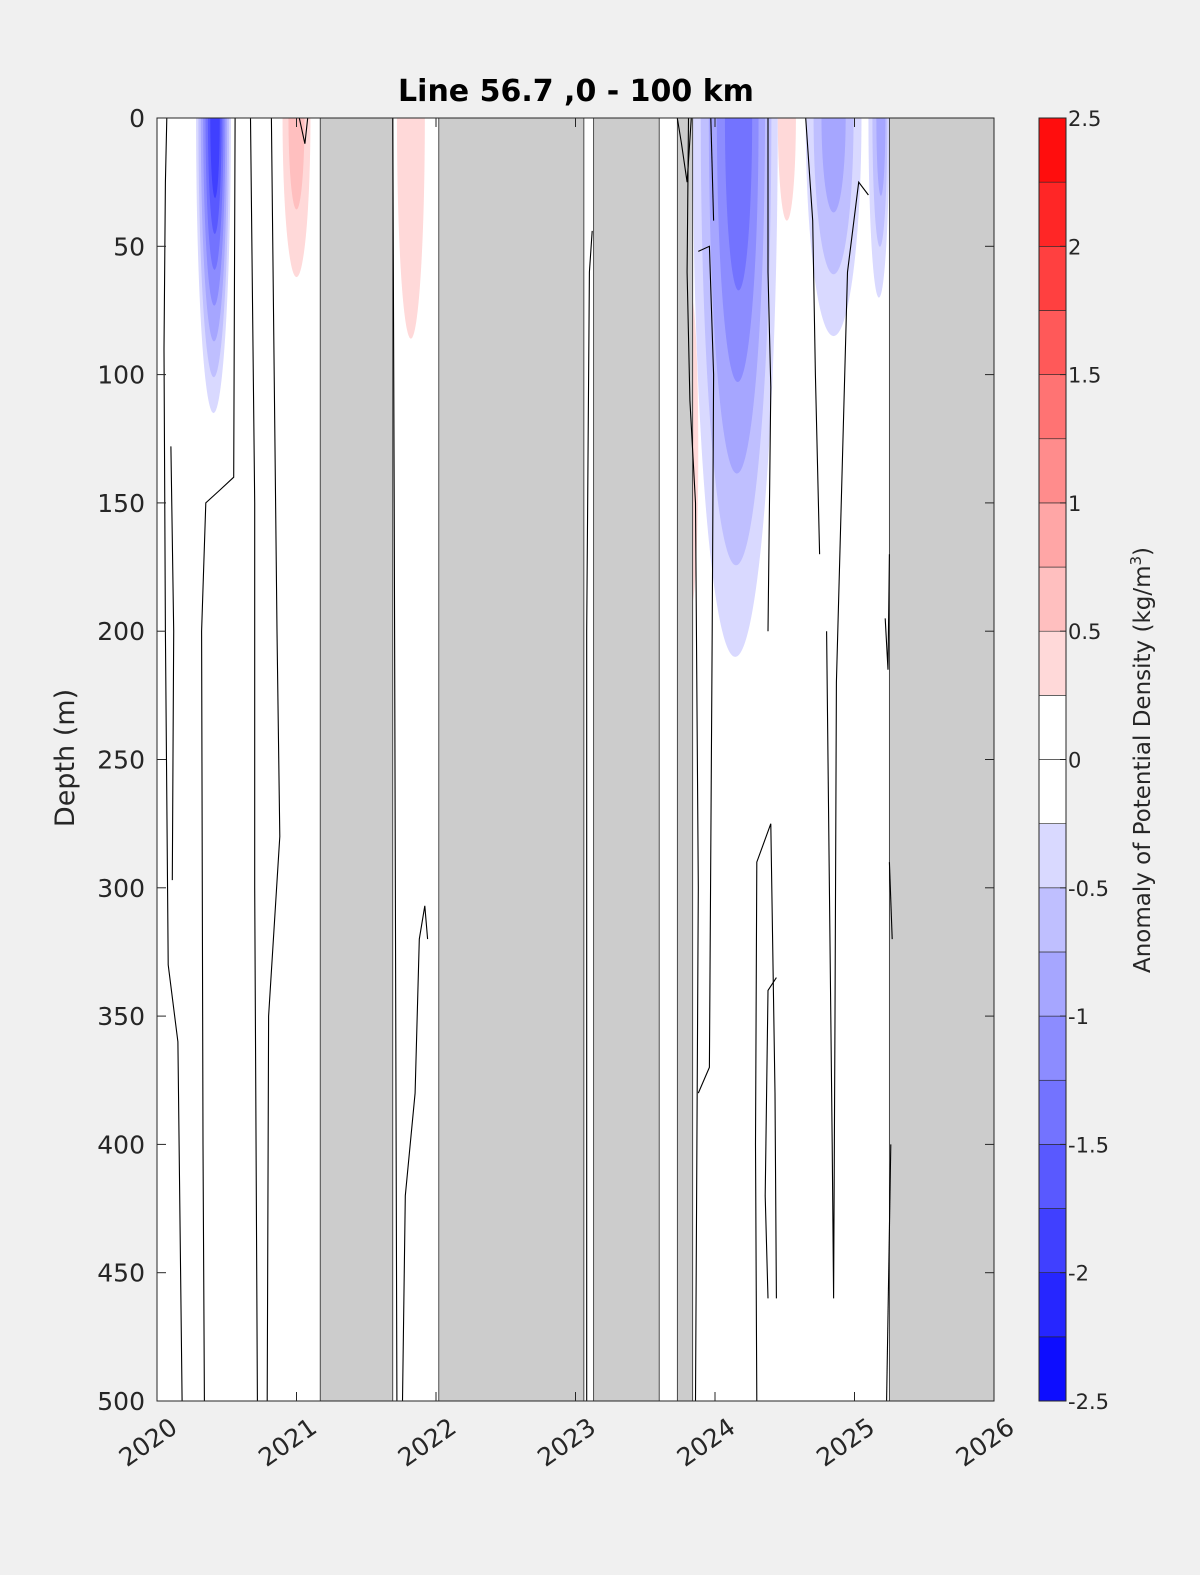 Image resolution: width=1200 pixels, height=1575 pixels. What do you see at coordinates (1143, 769) in the screenshot?
I see `colorbar-label-main: Anomaly of Potential Density (kg/m` at bounding box center [1143, 769].